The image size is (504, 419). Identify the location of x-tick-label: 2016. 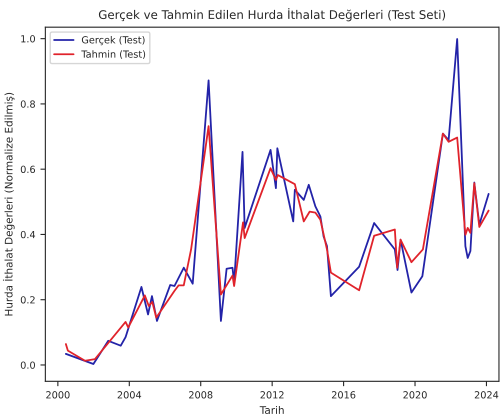
(344, 395).